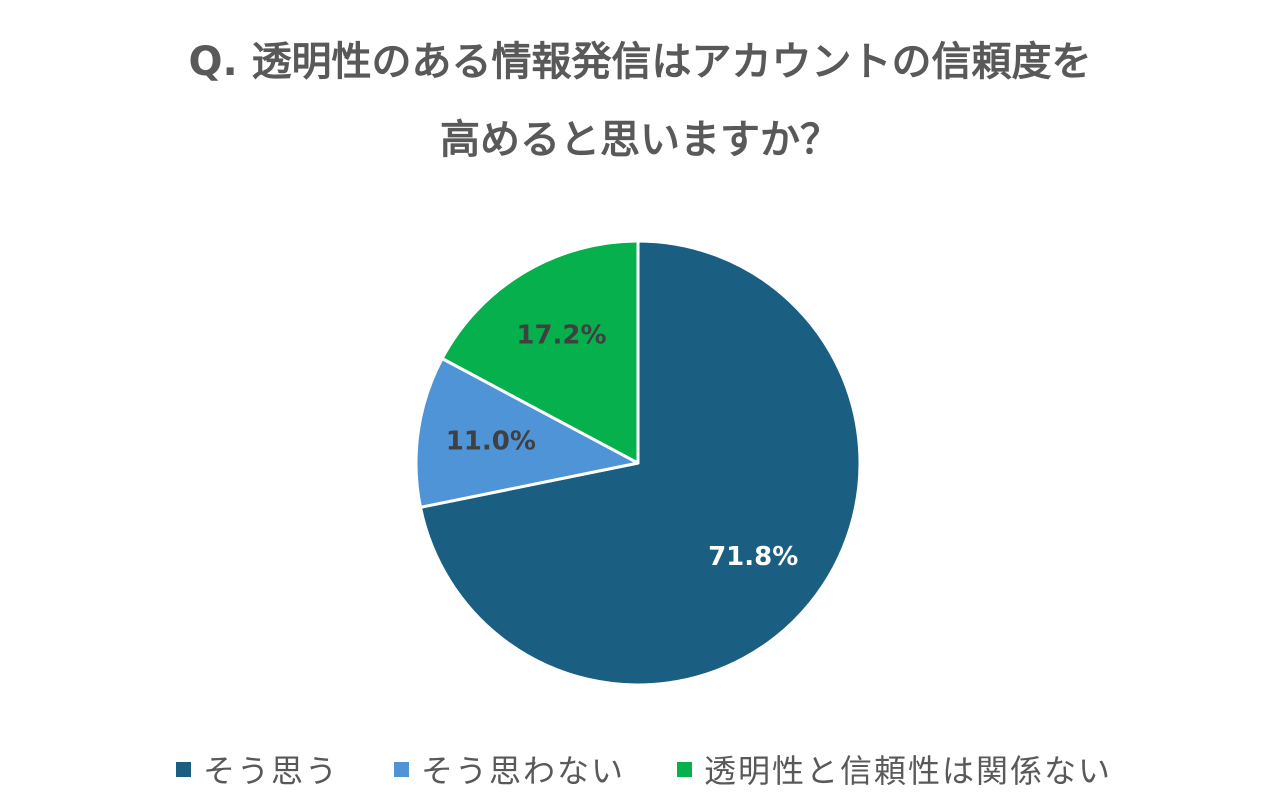  What do you see at coordinates (640, 769) in the screenshot?
I see `chart-legend: そう思う そう思わない 透明性と信頼性は関係ない` at bounding box center [640, 769].